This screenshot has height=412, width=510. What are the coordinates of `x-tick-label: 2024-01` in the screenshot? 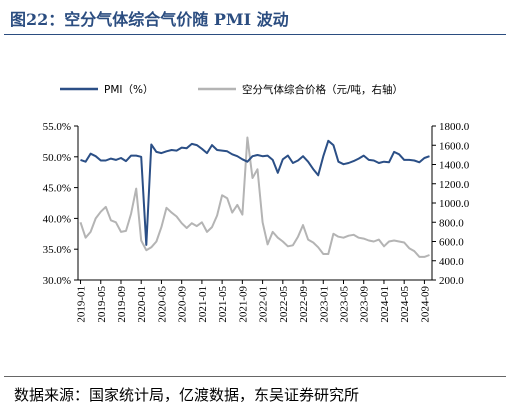 It's located at (385, 304).